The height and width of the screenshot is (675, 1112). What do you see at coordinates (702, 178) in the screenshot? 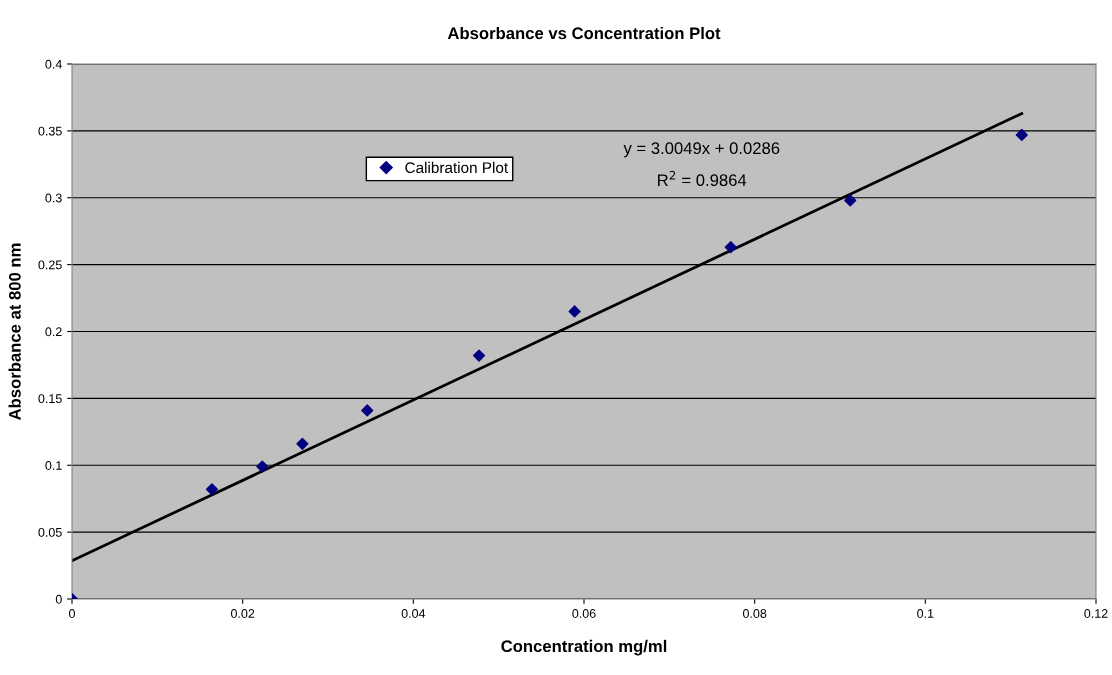
I see `annotation: R$^{2}$ = 0.9864` at bounding box center [702, 178].